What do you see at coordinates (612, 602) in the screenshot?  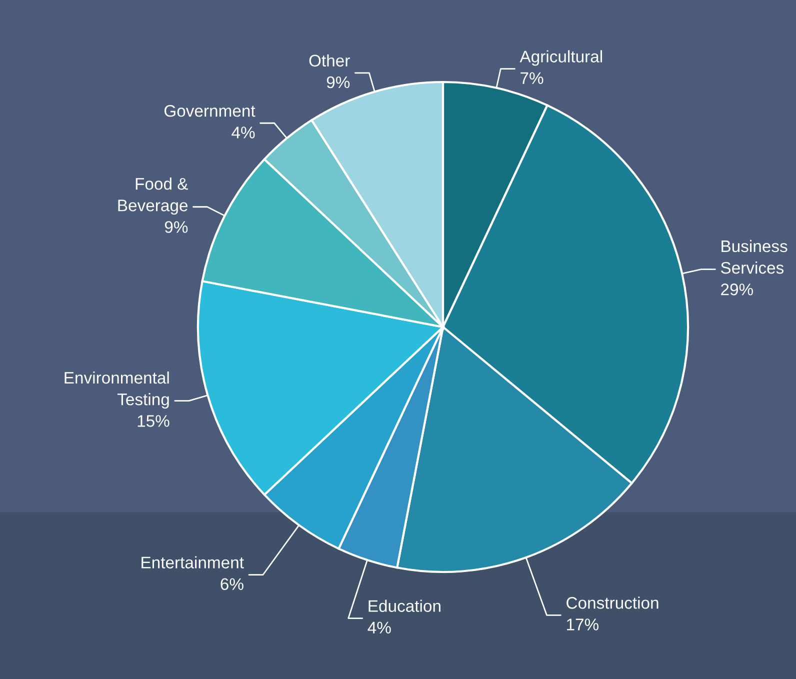 I see `slice-label: Construction` at bounding box center [612, 602].